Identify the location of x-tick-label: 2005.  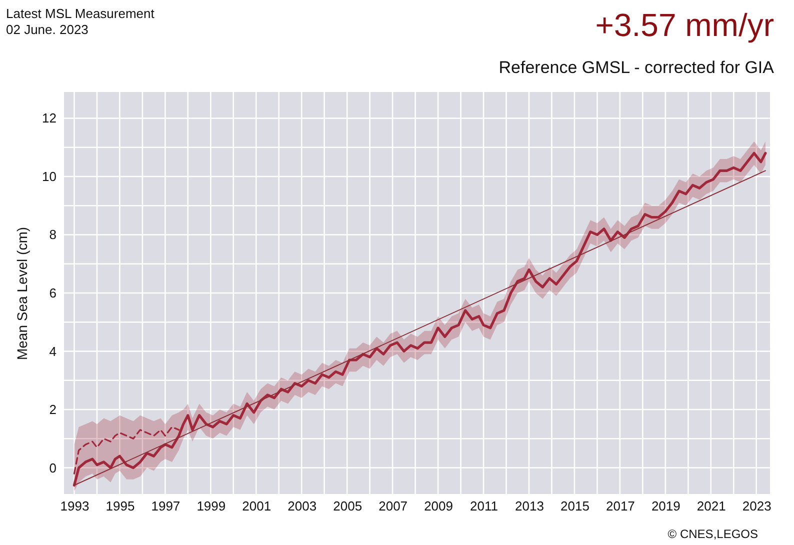
(347, 506).